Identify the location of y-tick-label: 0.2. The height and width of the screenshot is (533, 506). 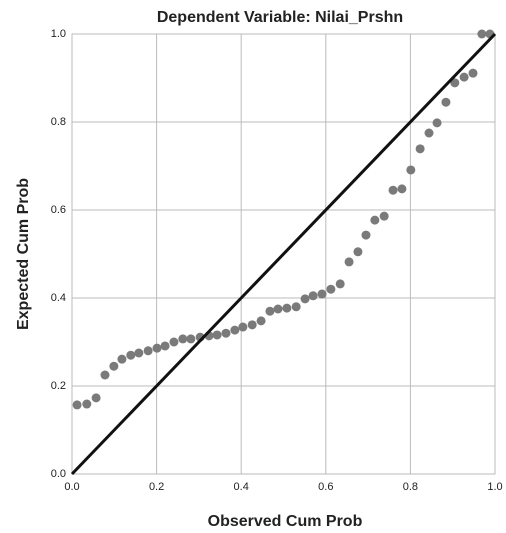
(58, 386).